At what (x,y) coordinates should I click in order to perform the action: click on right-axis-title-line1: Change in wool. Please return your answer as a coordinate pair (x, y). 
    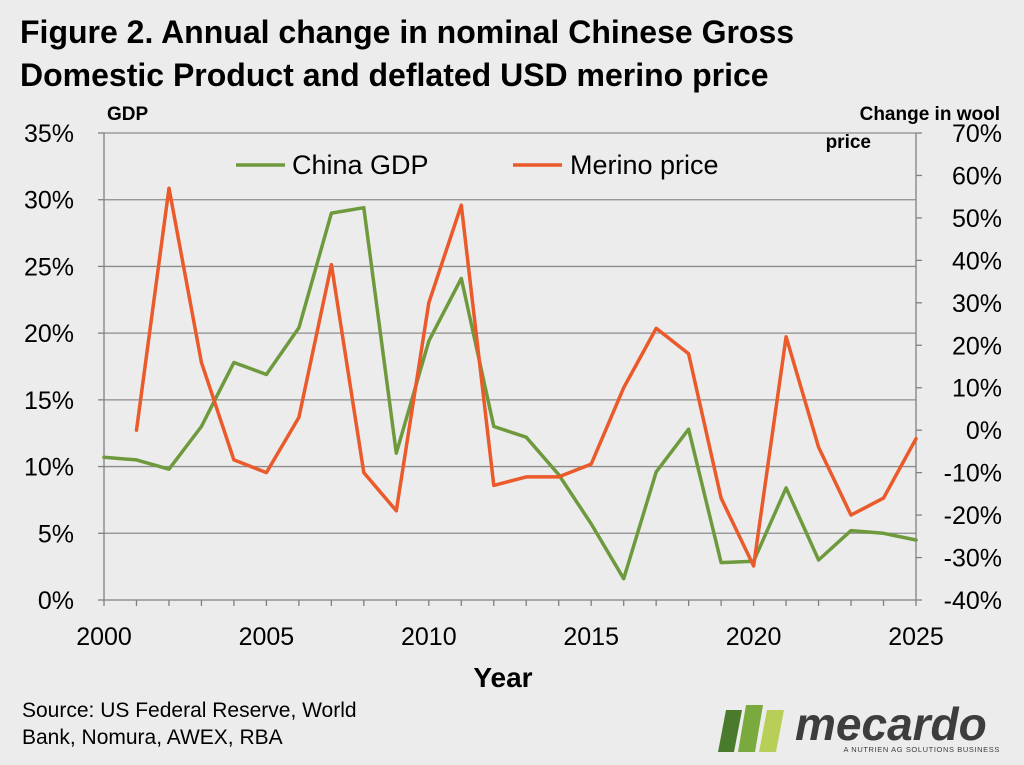
    Looking at the image, I should click on (930, 114).